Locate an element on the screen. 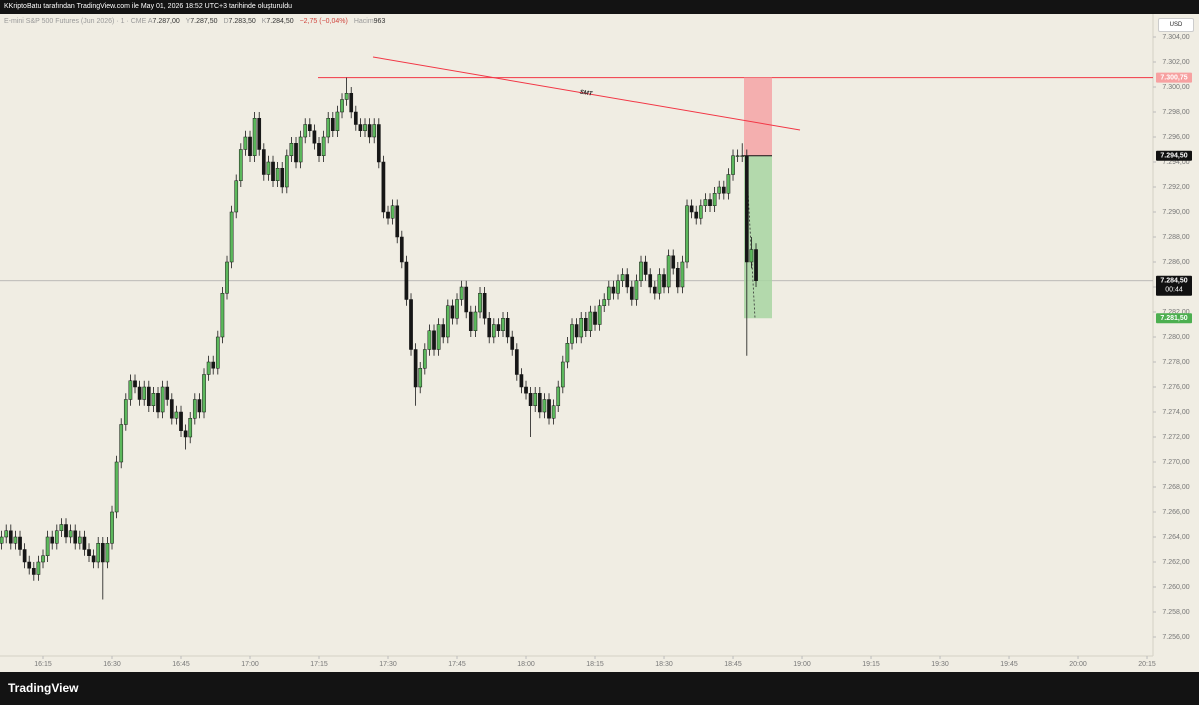  y-tick-label: 7.294,00 is located at coordinates (1175, 162).